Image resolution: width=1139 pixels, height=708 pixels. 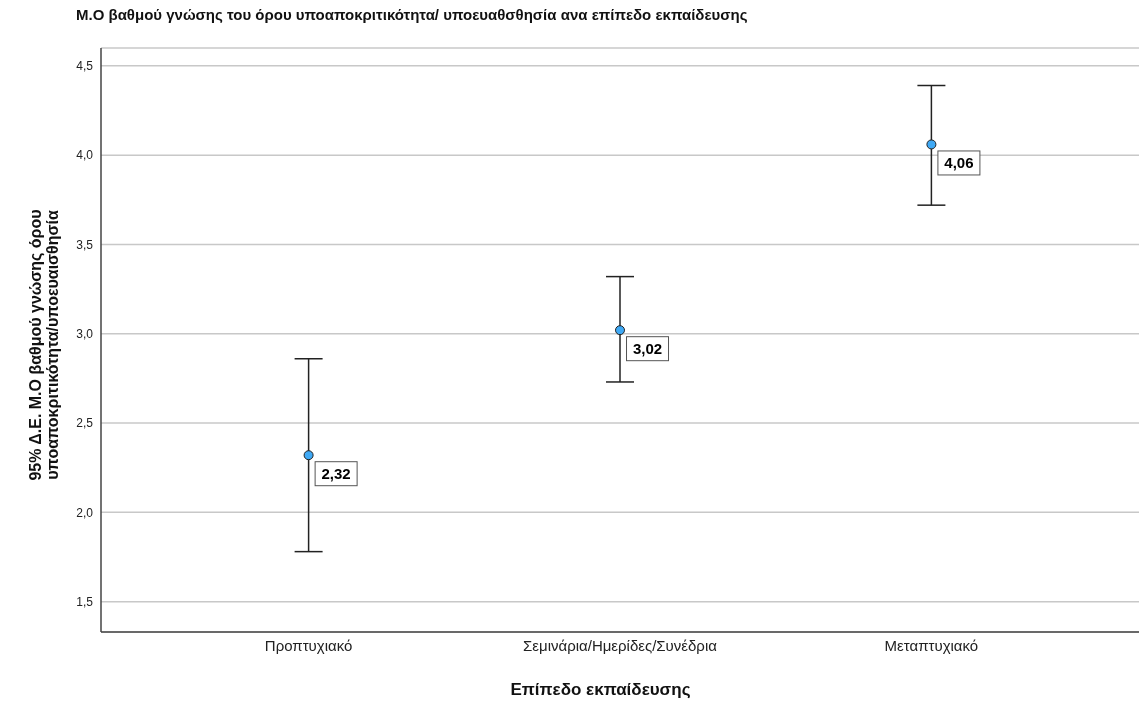 I want to click on data-label: 3,02, so click(x=647, y=348).